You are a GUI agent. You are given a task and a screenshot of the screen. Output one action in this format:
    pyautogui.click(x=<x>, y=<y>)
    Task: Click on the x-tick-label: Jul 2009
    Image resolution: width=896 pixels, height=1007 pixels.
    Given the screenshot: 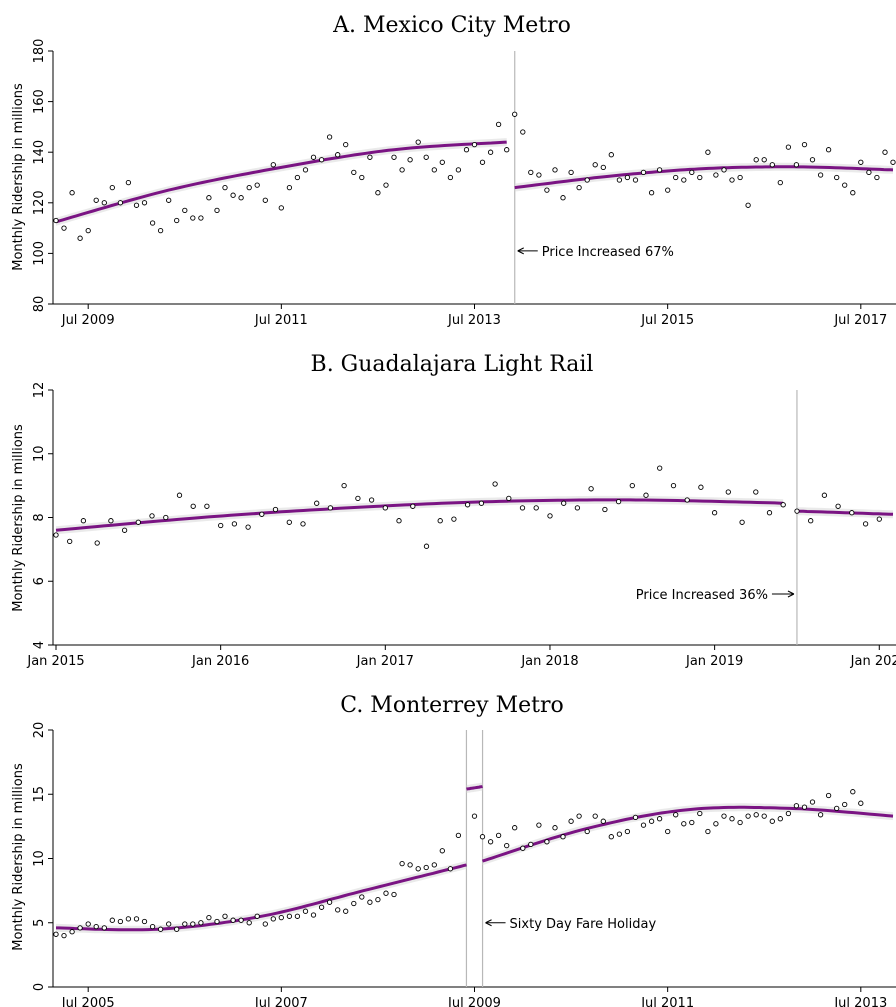 What is the action you would take?
    pyautogui.click(x=474, y=1001)
    